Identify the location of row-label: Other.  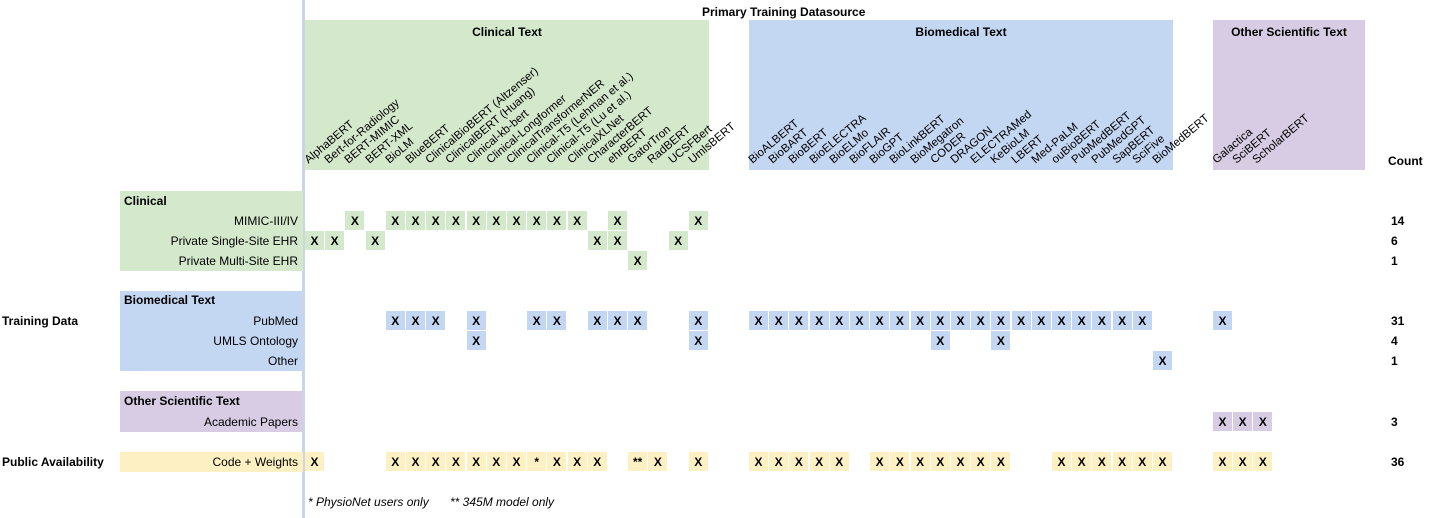
(282, 361).